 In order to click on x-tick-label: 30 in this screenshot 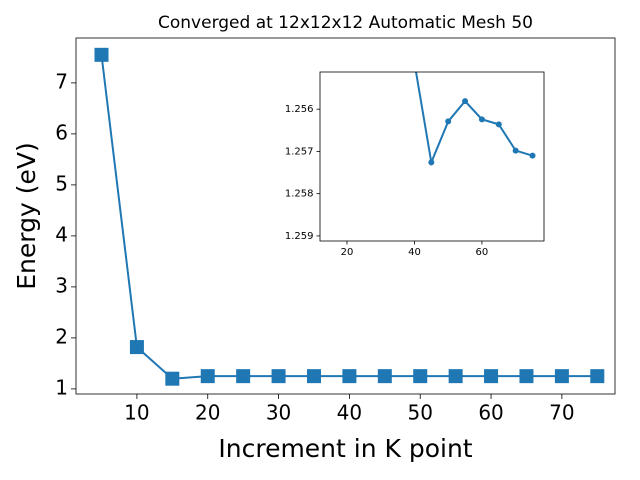, I will do `click(278, 413)`.